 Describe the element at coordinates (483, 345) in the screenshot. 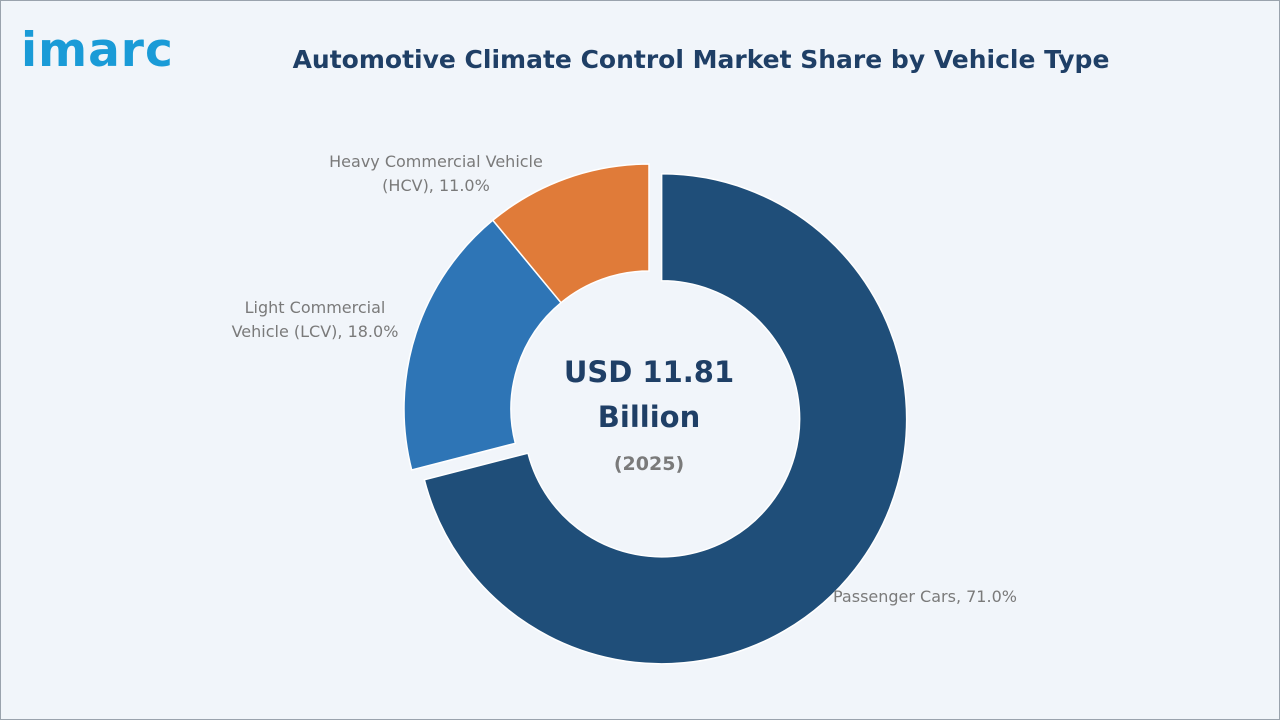

I see `slice-light-commercial-vehicle-lcv` at that location.